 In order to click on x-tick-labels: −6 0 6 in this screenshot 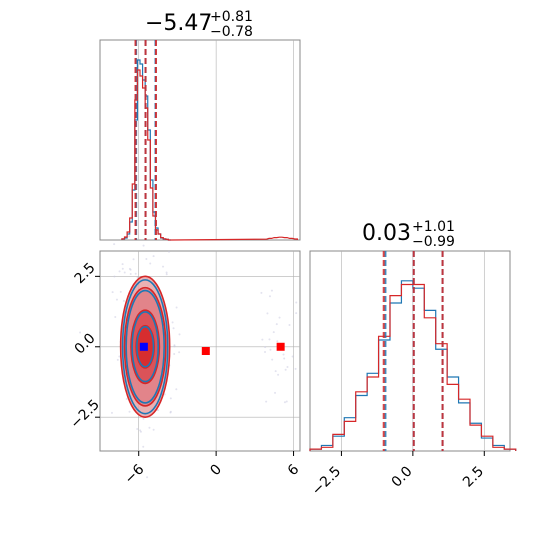, I will do `click(212, 469)`.